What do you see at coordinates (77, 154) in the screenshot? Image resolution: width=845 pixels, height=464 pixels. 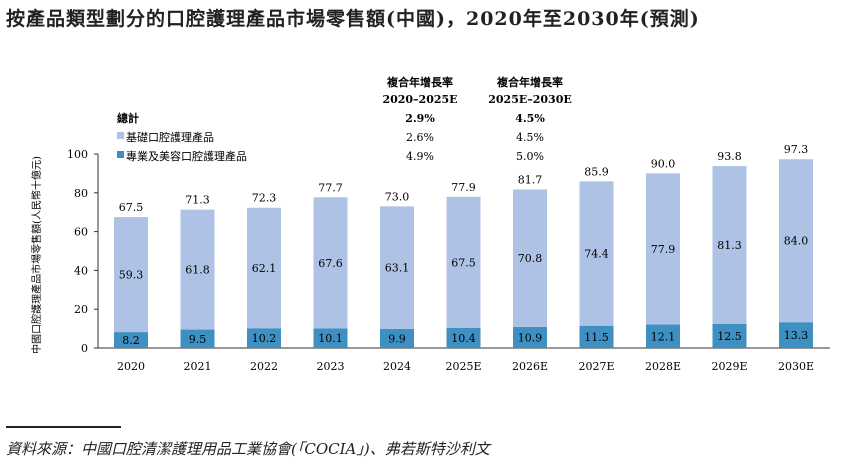 I see `y-tick-label: 100` at bounding box center [77, 154].